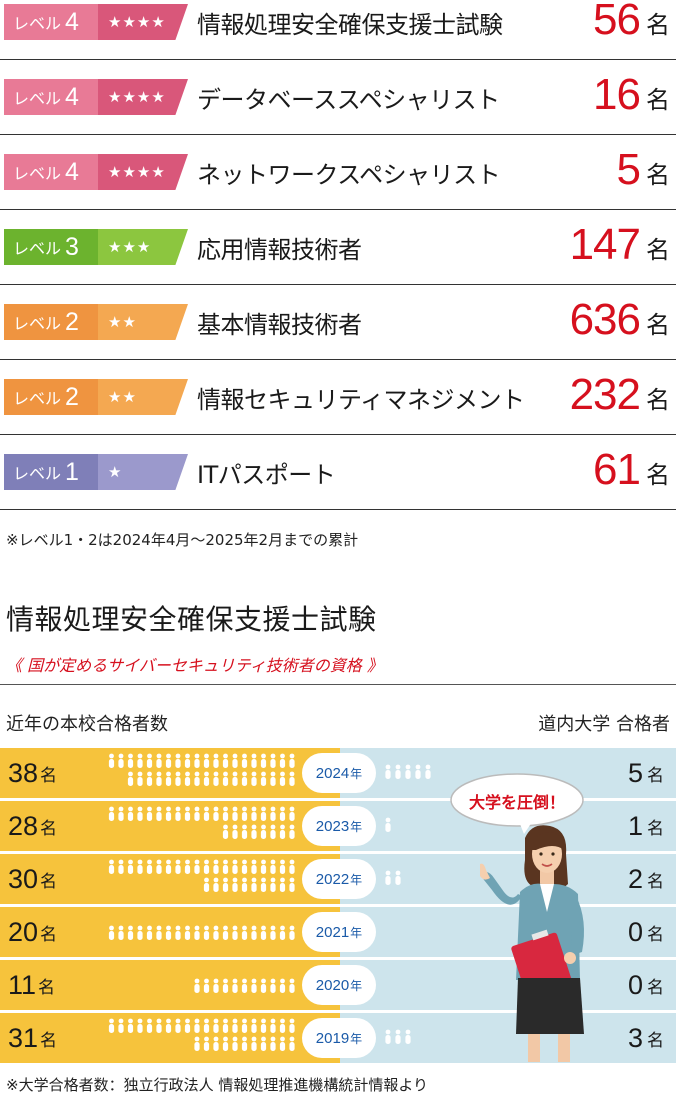 The height and width of the screenshot is (1104, 676). Describe the element at coordinates (279, 324) in the screenshot. I see `exam-name: 基本情報技術者` at that location.